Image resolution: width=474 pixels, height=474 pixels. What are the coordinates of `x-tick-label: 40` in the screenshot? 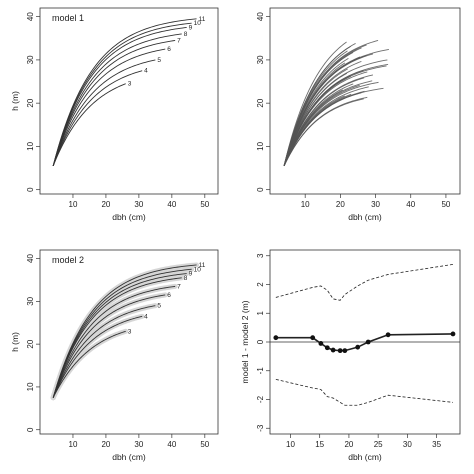 It's located at (410, 204).